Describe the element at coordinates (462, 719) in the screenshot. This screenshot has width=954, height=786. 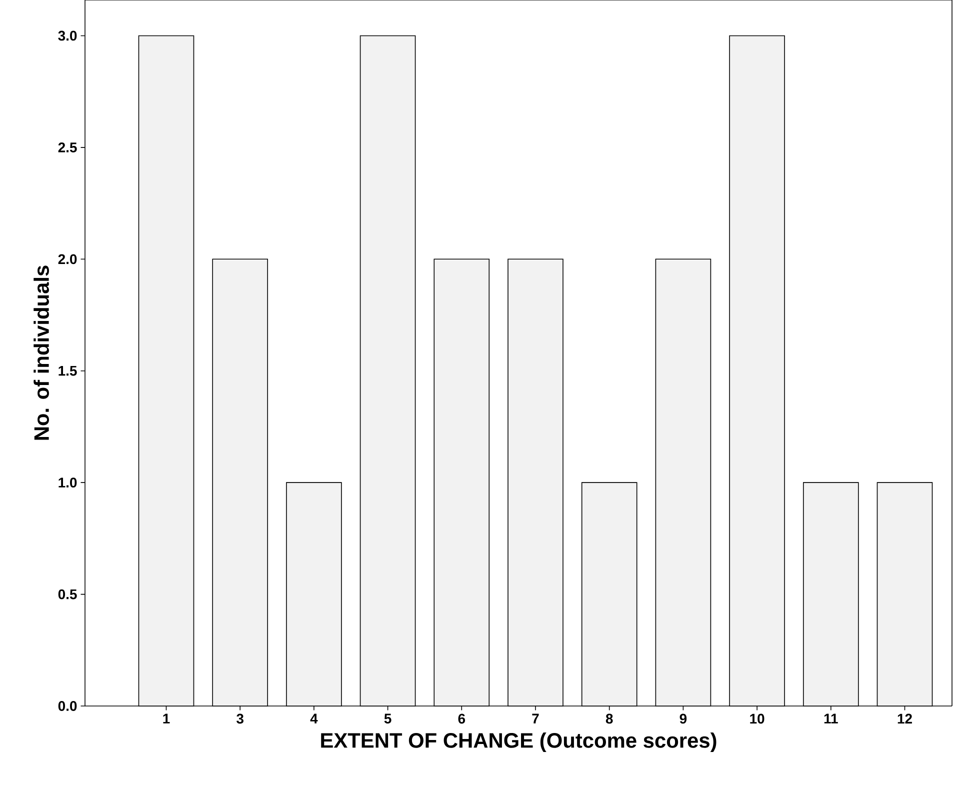
I see `x-tick-label: 6` at that location.